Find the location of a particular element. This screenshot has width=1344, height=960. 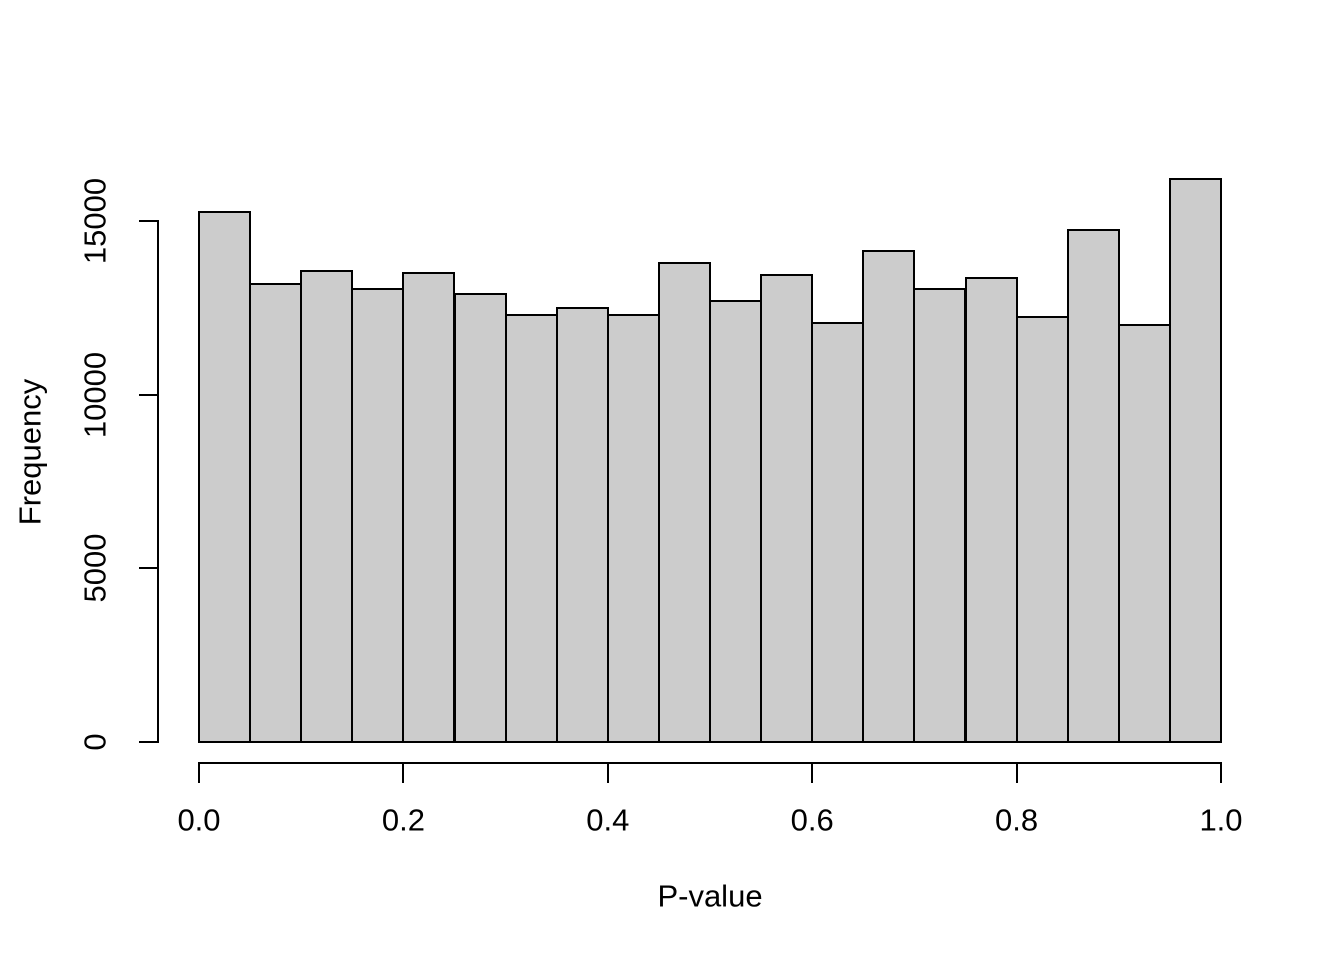

y-axis-tick-label: 10000 is located at coordinates (95, 394).